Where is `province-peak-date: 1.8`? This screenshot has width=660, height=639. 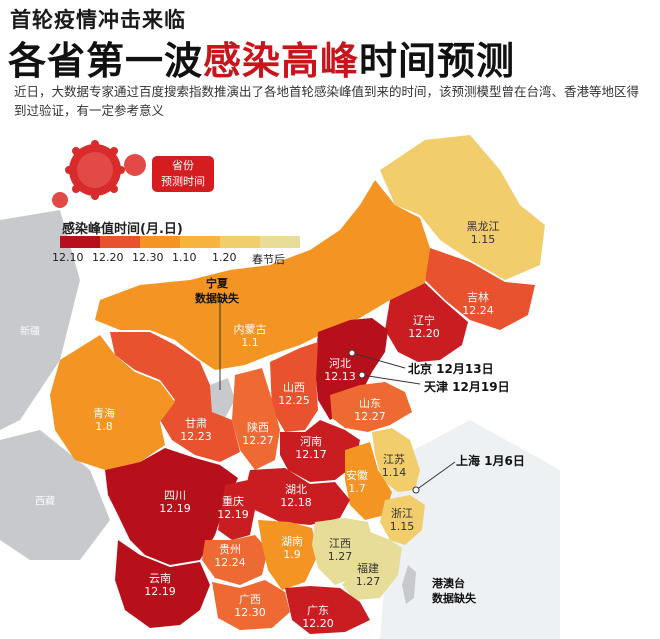 province-peak-date: 1.8 is located at coordinates (104, 426).